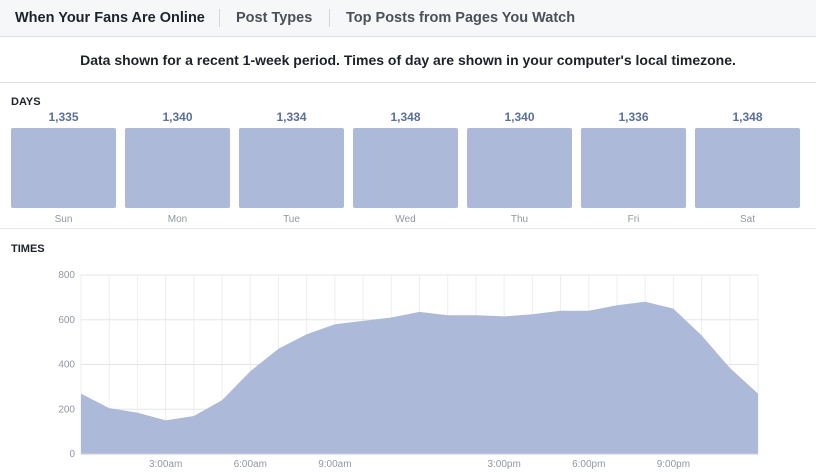 Image resolution: width=816 pixels, height=475 pixels. Describe the element at coordinates (405, 219) in the screenshot. I see `day-label: Wed` at that location.